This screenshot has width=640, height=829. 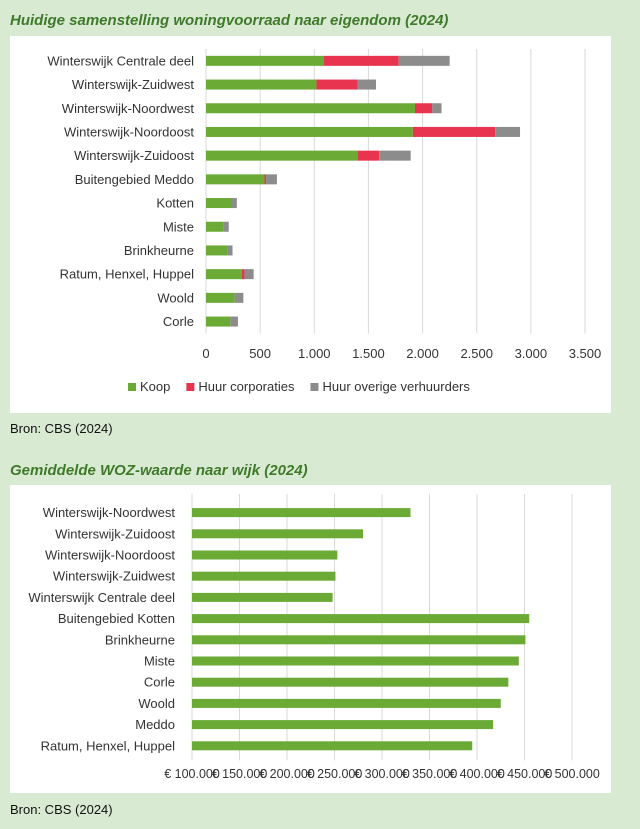 I want to click on category-label: Kotten, so click(x=175, y=203).